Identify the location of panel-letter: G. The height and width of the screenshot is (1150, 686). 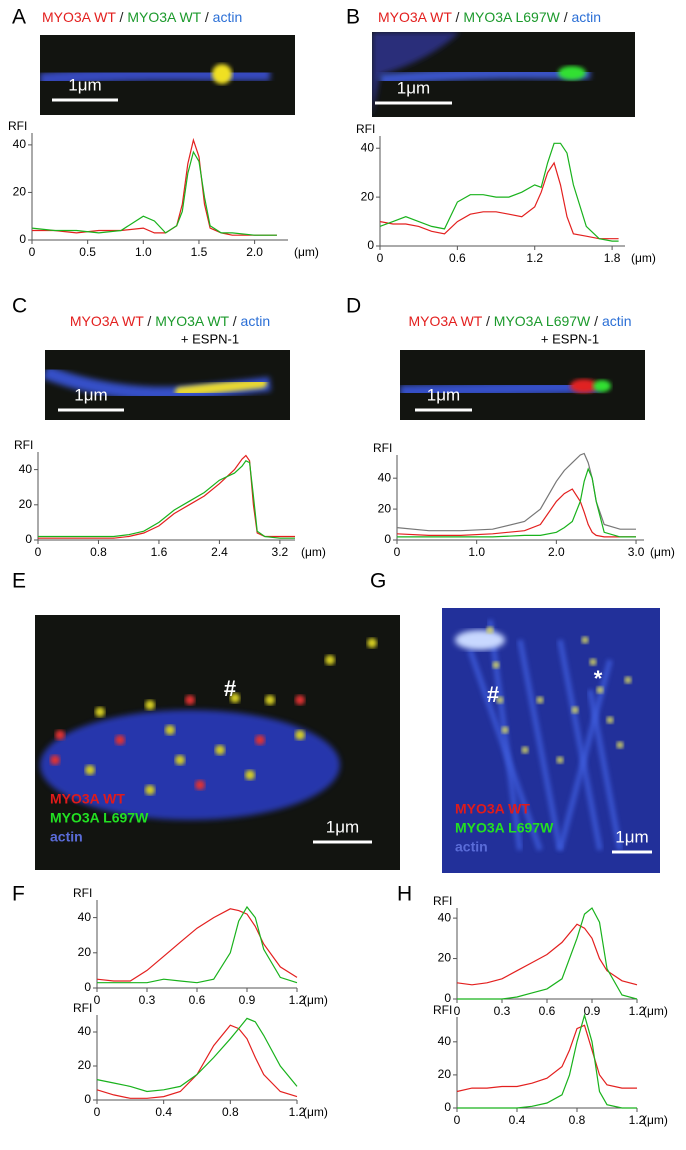
(378, 581).